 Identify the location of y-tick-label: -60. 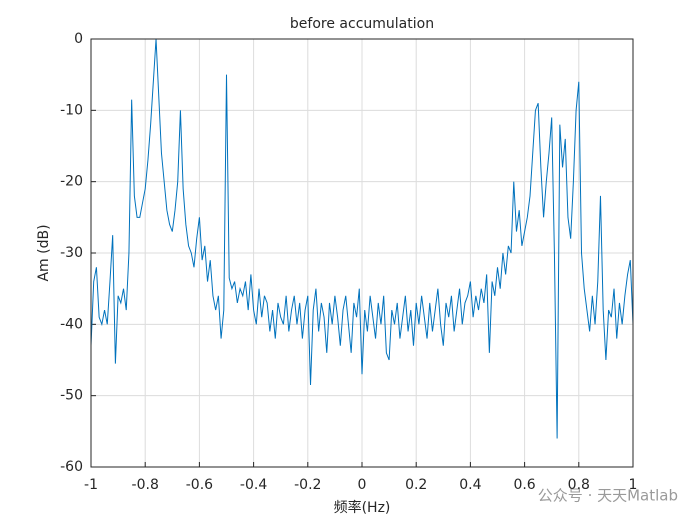
(71, 467).